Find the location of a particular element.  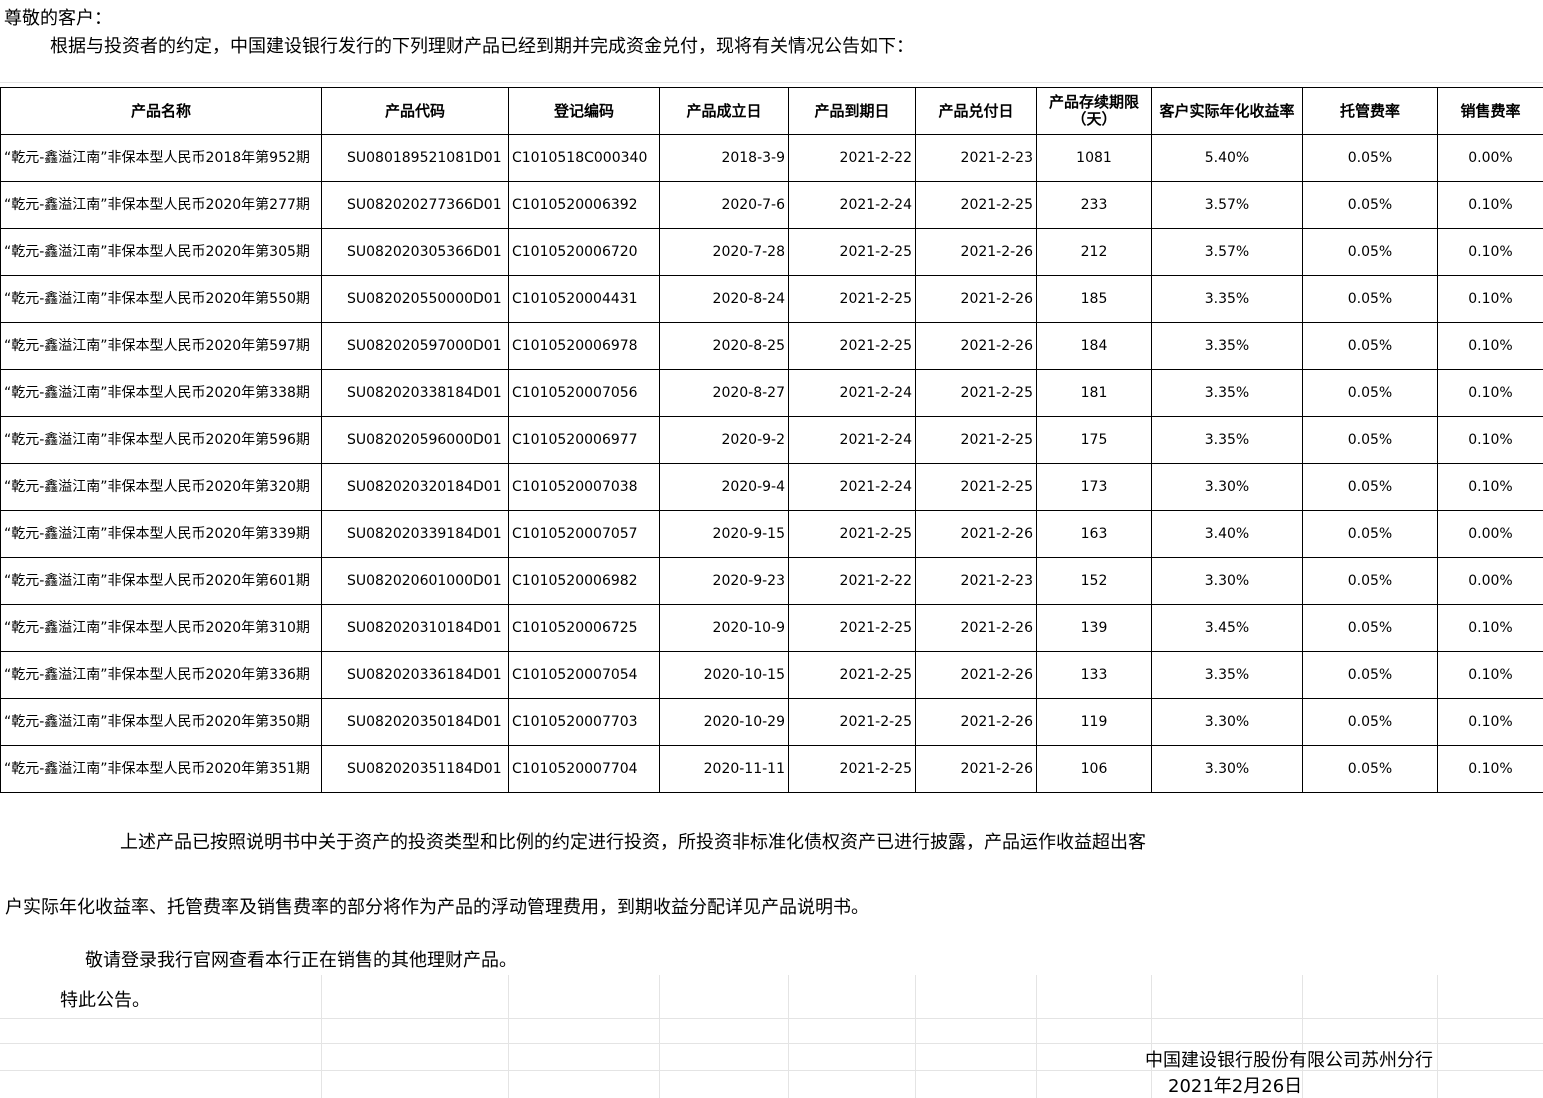

table-cell: SU082020601000D01 is located at coordinates (415, 581).